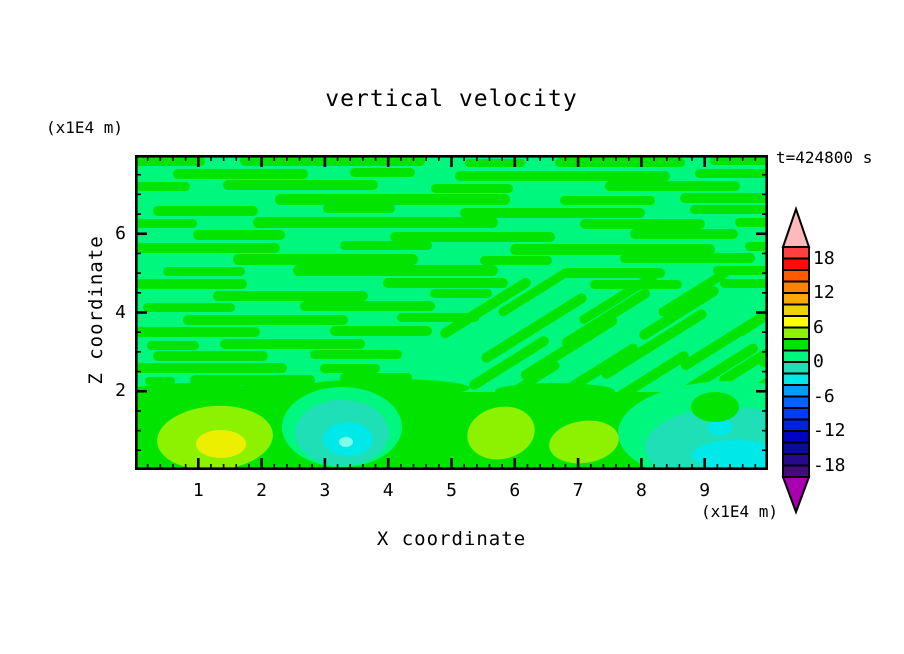 This screenshot has width=904, height=654. Describe the element at coordinates (796, 368) in the screenshot. I see `colorbar-band--2-0` at that location.